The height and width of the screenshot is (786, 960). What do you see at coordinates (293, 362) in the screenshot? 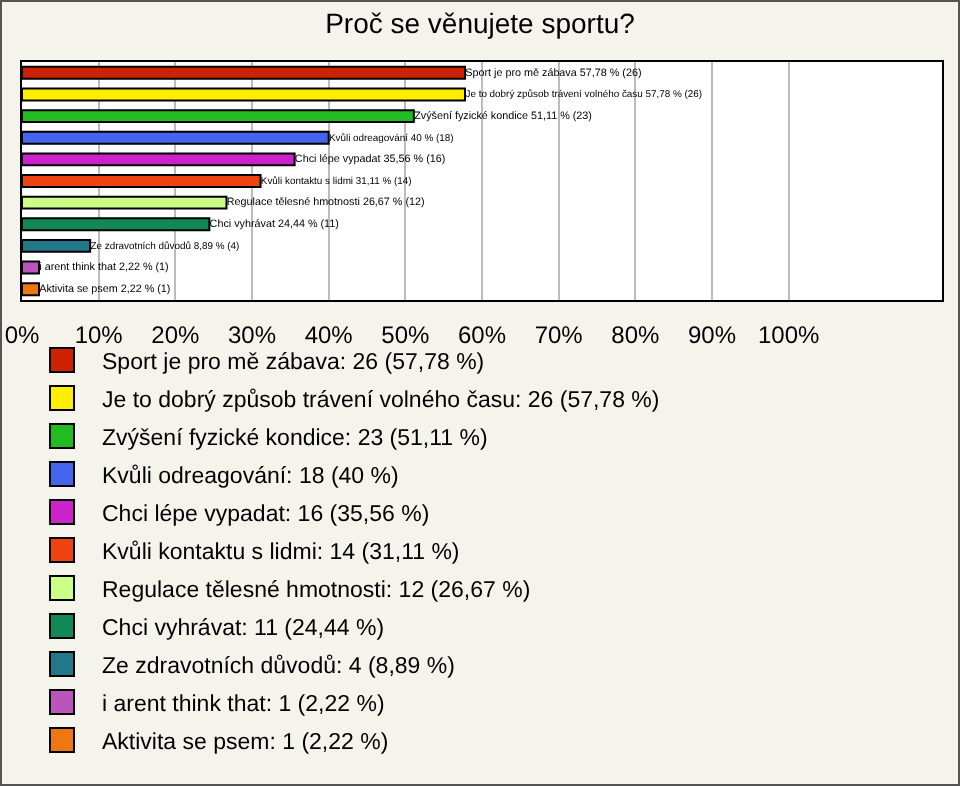
I see `legend-label: Sport je pro mě zábava: 26 (57,78 %)` at bounding box center [293, 362].